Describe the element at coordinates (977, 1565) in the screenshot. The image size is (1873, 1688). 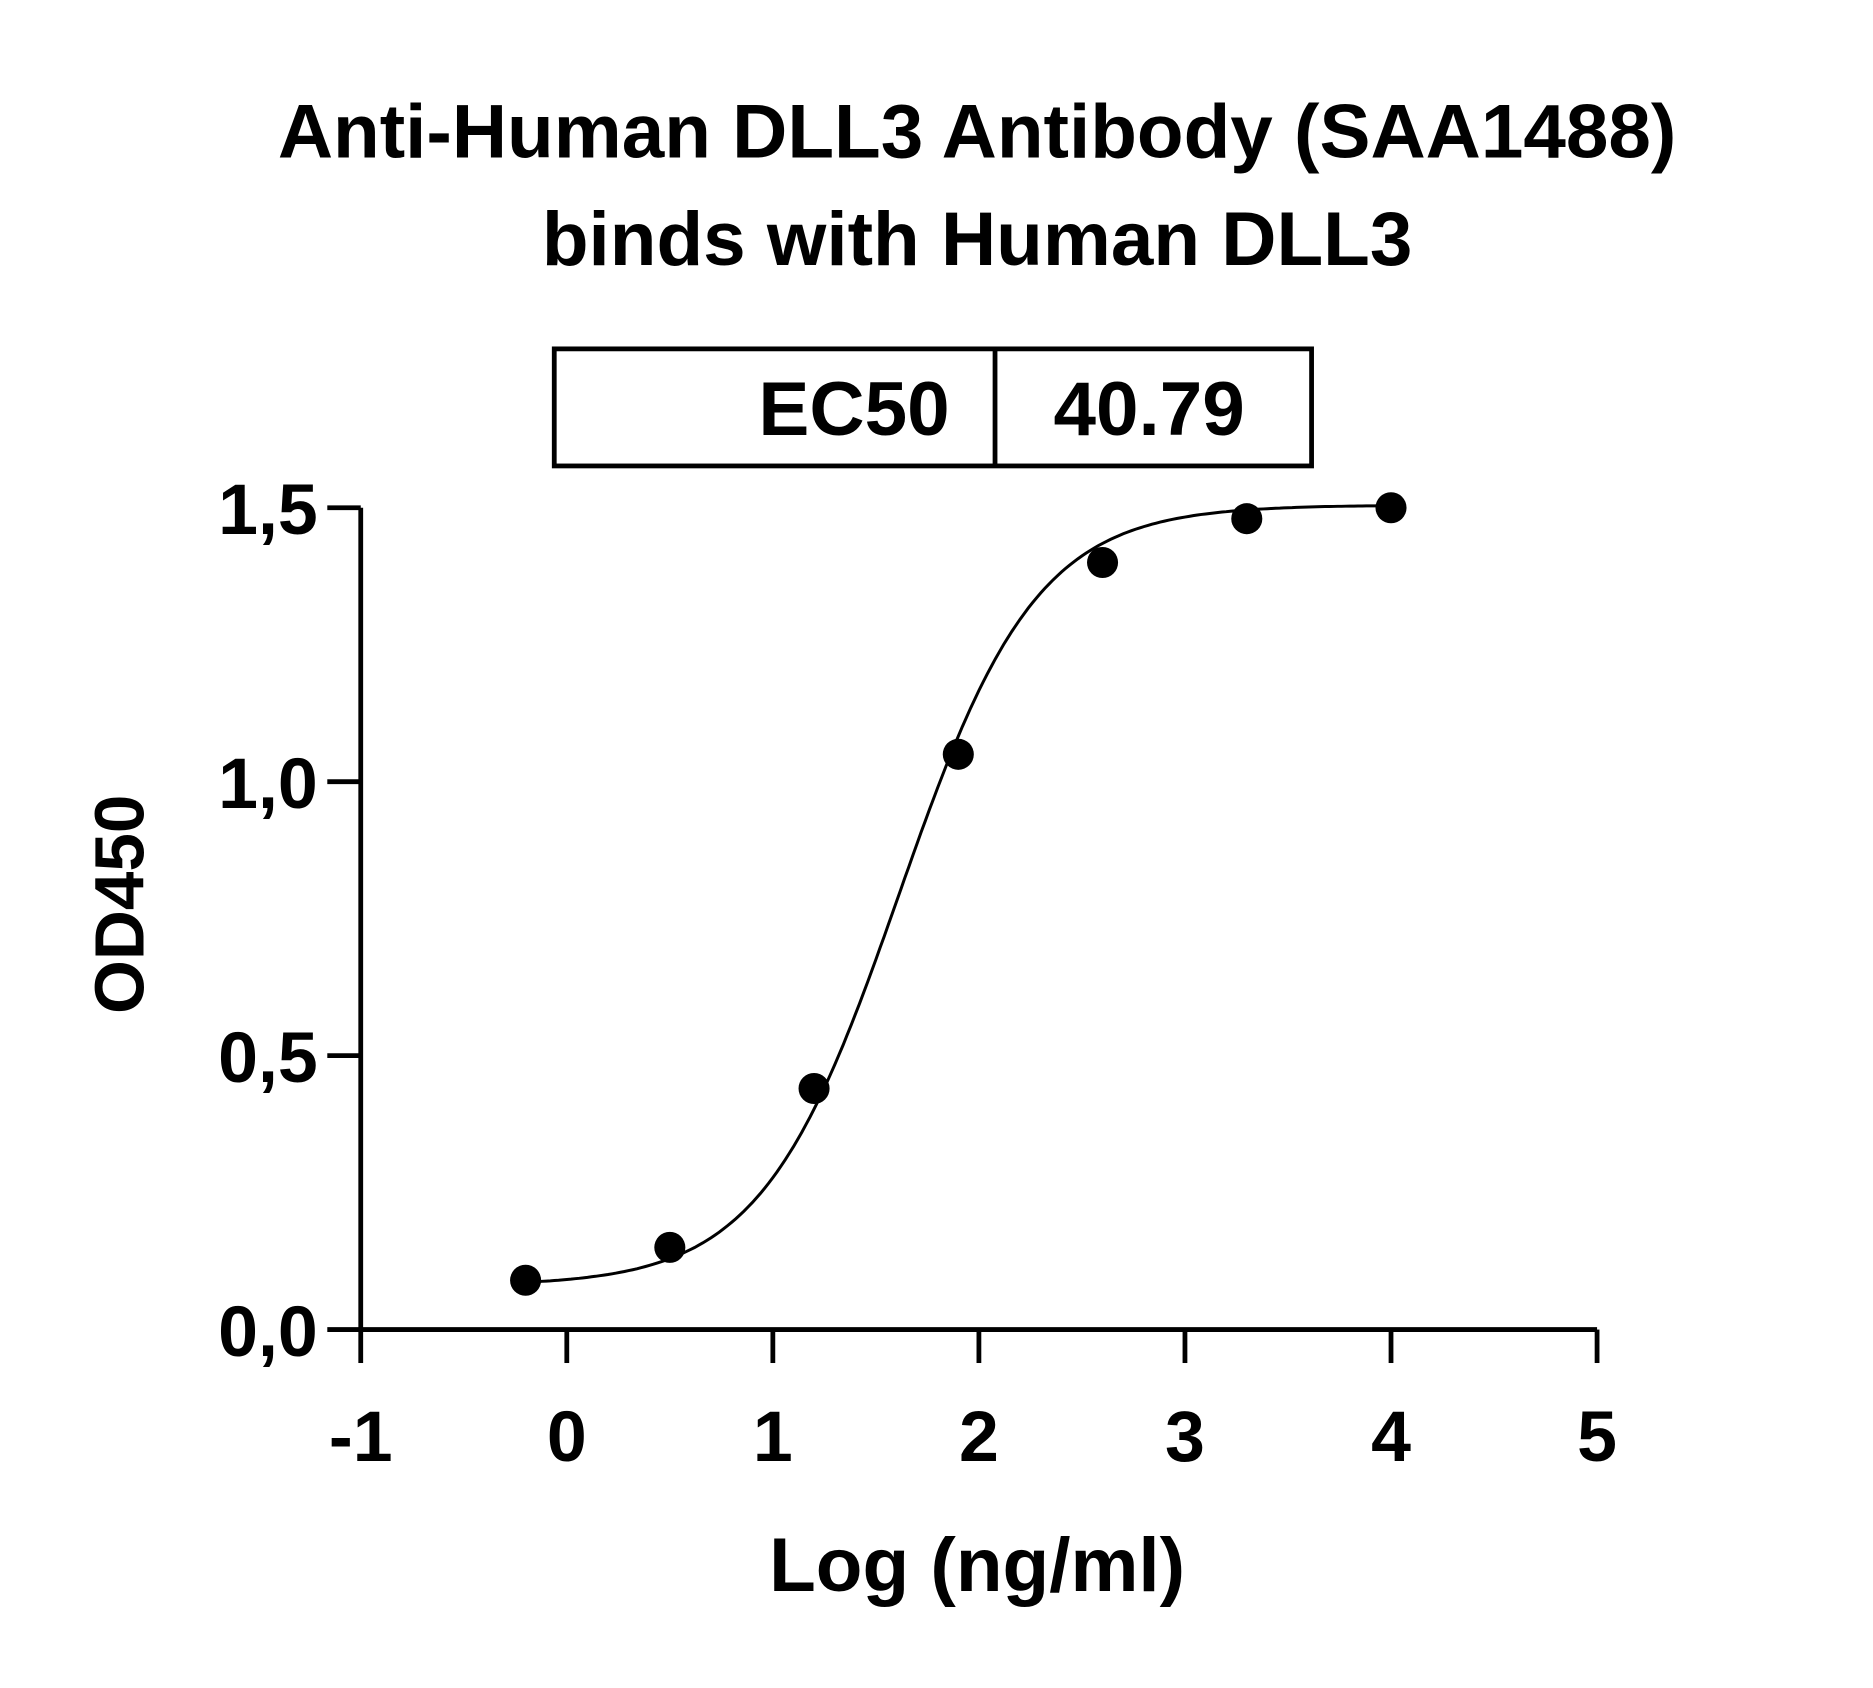
I see `x-axis-label: Log (ng/ml)` at that location.